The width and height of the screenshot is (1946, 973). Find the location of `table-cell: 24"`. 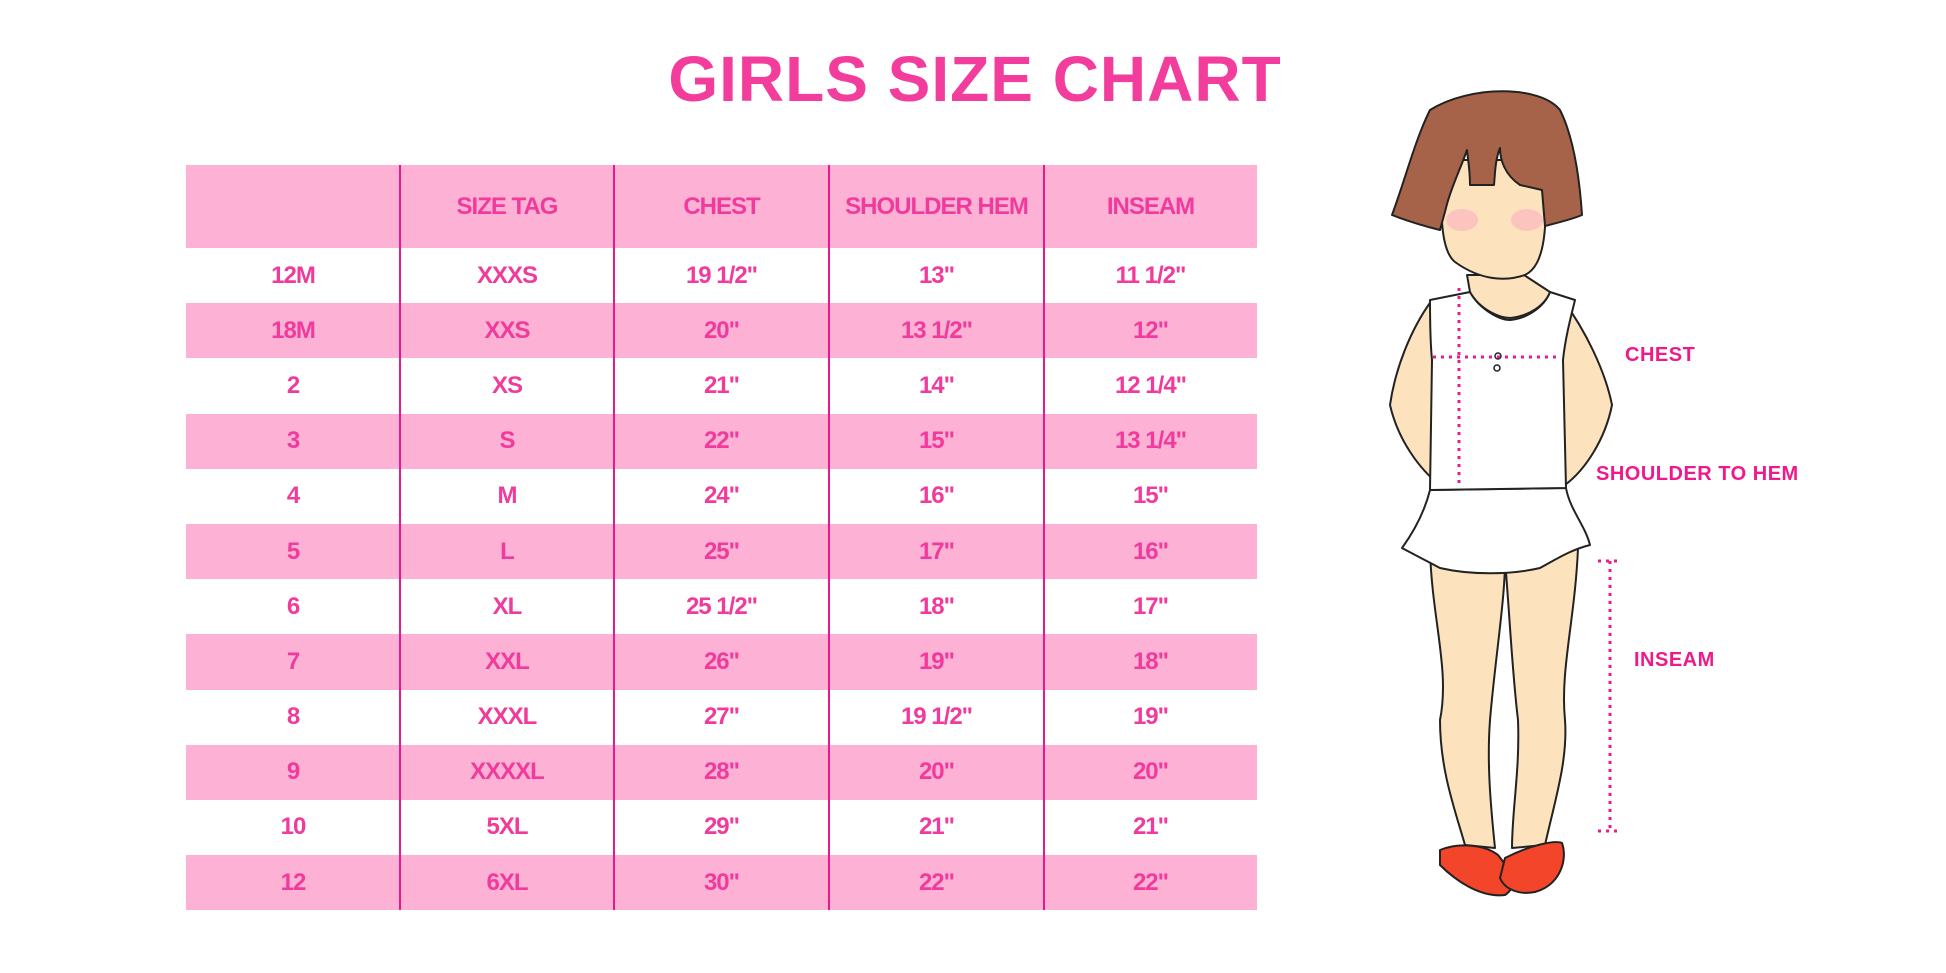

table-cell: 24" is located at coordinates (721, 496).